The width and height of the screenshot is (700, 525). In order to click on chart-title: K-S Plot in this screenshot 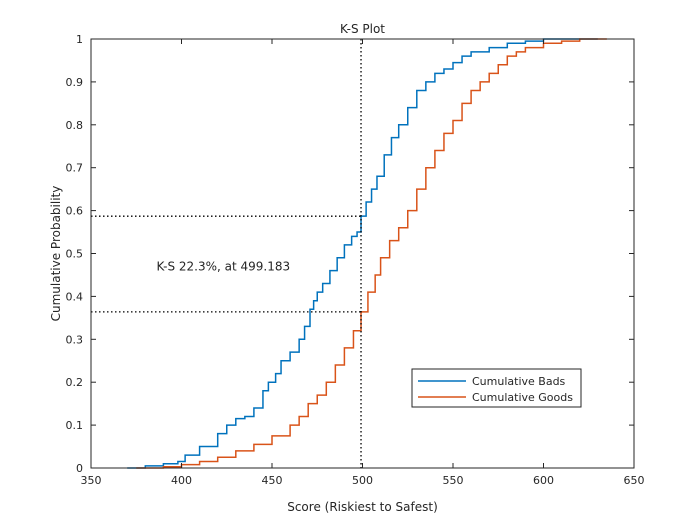, I will do `click(362, 29)`.